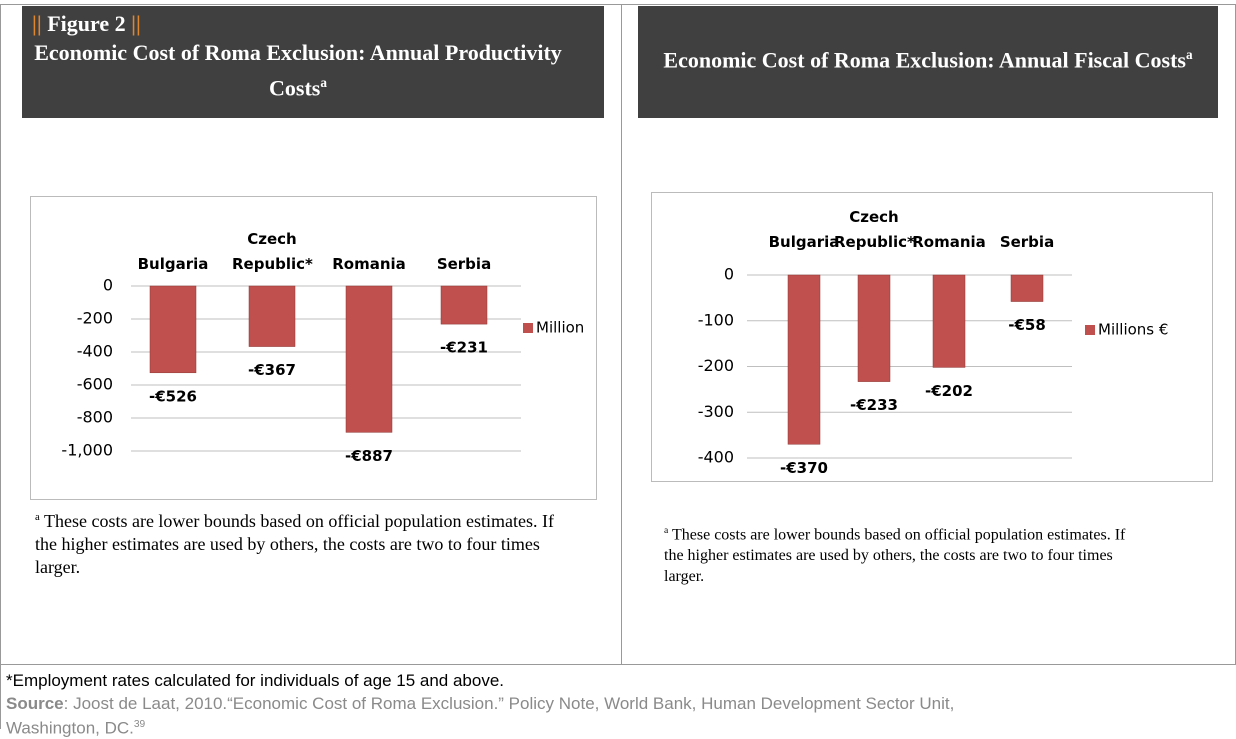  What do you see at coordinates (298, 24) in the screenshot?
I see `figure-label: || Figure 2 ||` at bounding box center [298, 24].